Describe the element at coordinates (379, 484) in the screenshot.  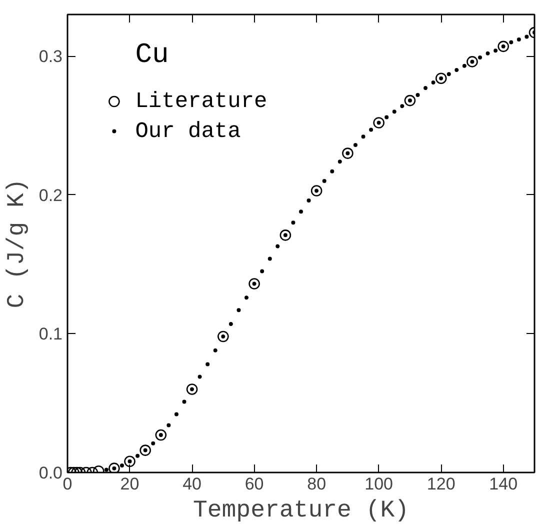
I see `x-tick-label: 100` at that location.